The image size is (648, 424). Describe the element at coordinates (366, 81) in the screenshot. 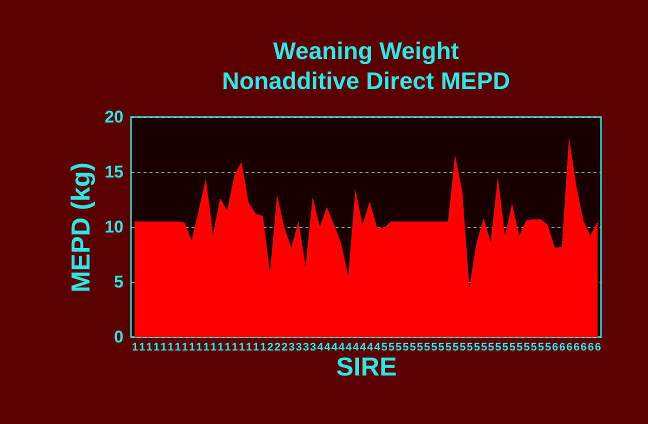

I see `text: Nonadditive Direct MEPD` at that location.